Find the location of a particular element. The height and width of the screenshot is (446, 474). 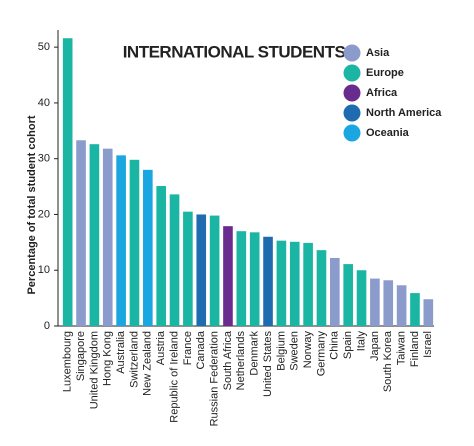

x-tick-label: Japan is located at coordinates (375, 346).